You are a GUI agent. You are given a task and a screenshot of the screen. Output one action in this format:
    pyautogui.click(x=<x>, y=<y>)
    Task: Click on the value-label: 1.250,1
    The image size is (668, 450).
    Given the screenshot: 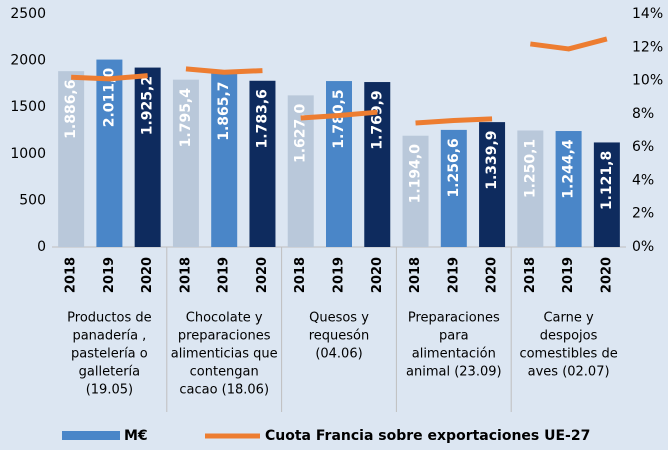 What is the action you would take?
    pyautogui.click(x=530, y=168)
    